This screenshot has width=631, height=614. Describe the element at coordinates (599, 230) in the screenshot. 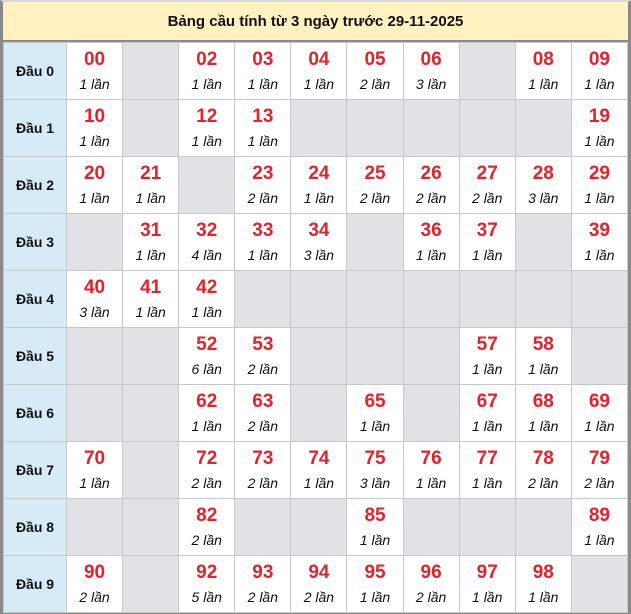

I see `lottery-number: 39` at that location.